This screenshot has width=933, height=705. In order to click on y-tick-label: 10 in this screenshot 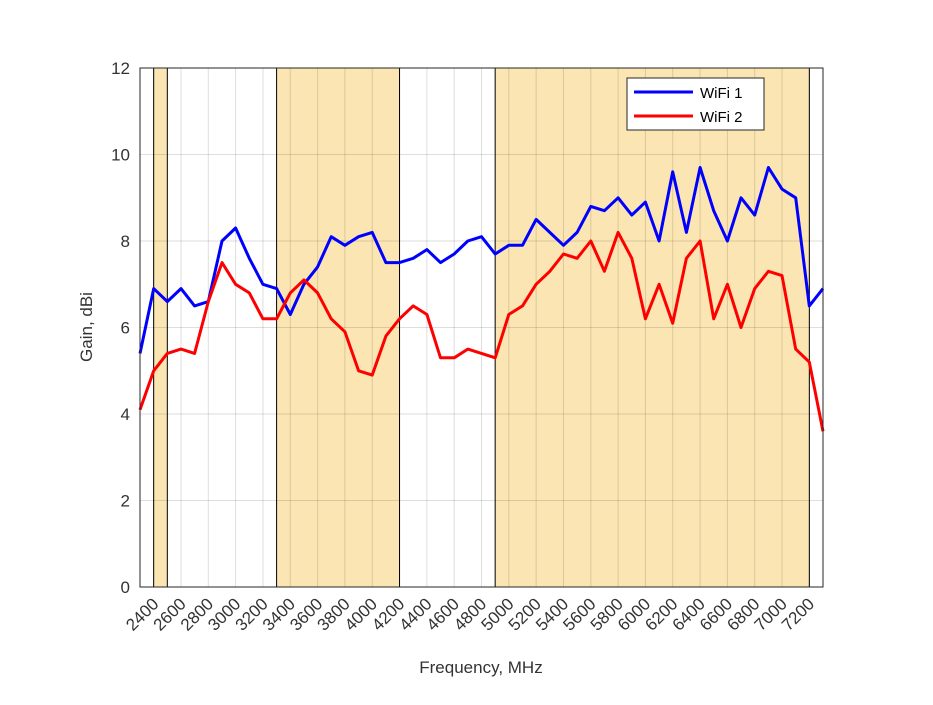, I will do `click(120, 155)`.